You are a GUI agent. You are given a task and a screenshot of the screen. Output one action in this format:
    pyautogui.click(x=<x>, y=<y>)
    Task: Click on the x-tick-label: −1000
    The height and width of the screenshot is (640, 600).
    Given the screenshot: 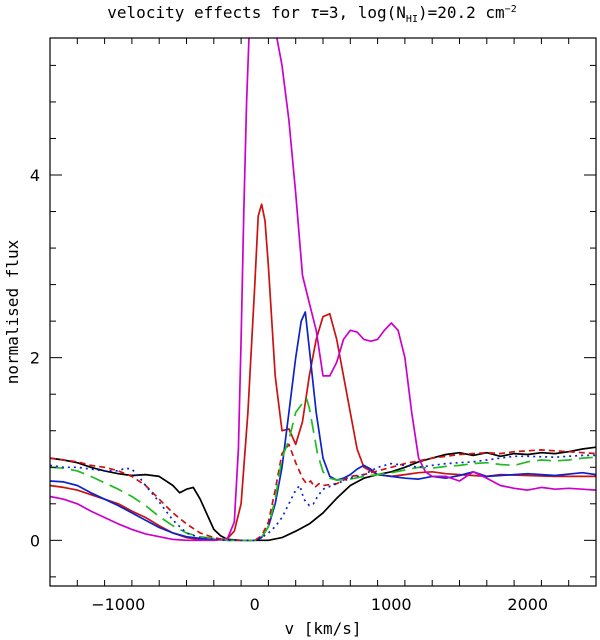 What is the action you would take?
    pyautogui.click(x=118, y=604)
    